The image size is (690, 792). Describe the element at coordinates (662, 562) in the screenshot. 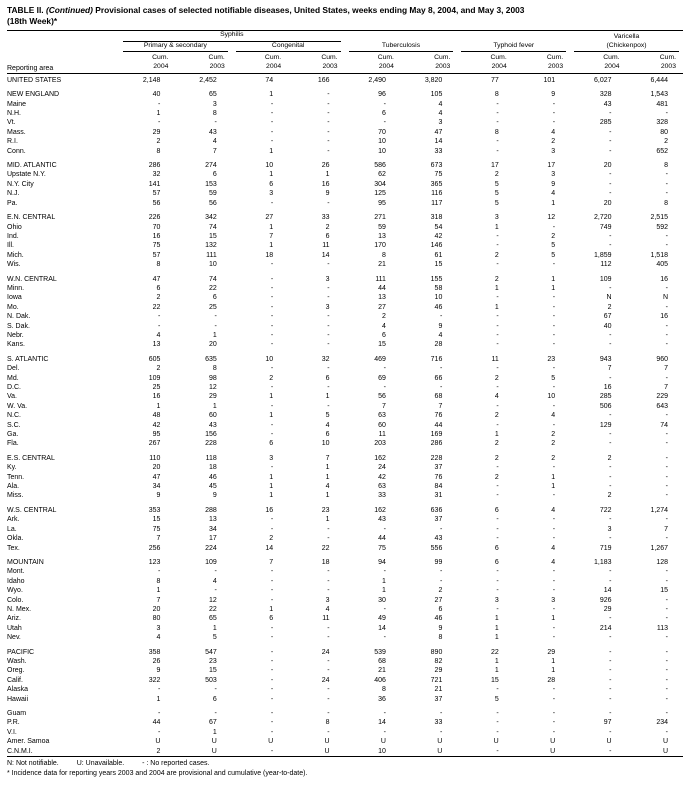

I see `cell-value: 128` at that location.